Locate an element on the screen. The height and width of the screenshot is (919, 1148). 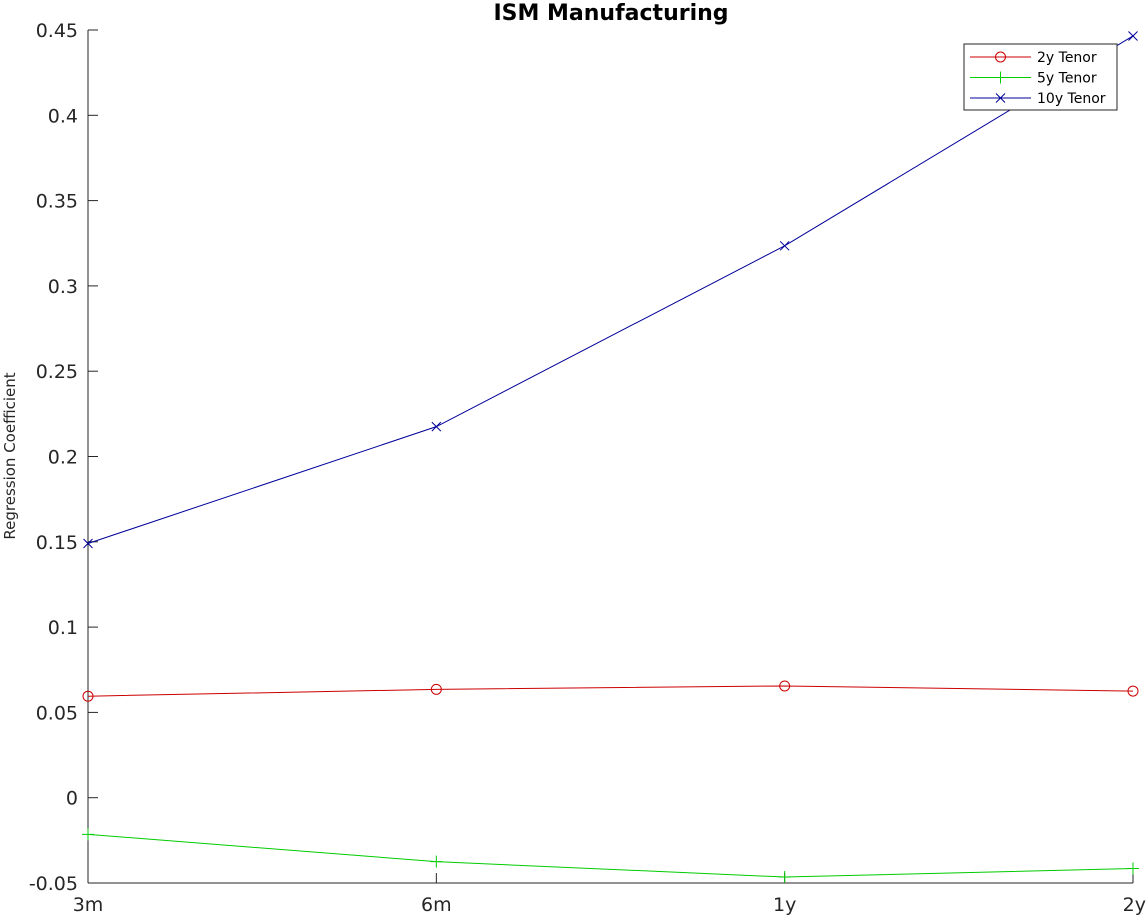
y-tick-label: 0.15 is located at coordinates (57, 543).